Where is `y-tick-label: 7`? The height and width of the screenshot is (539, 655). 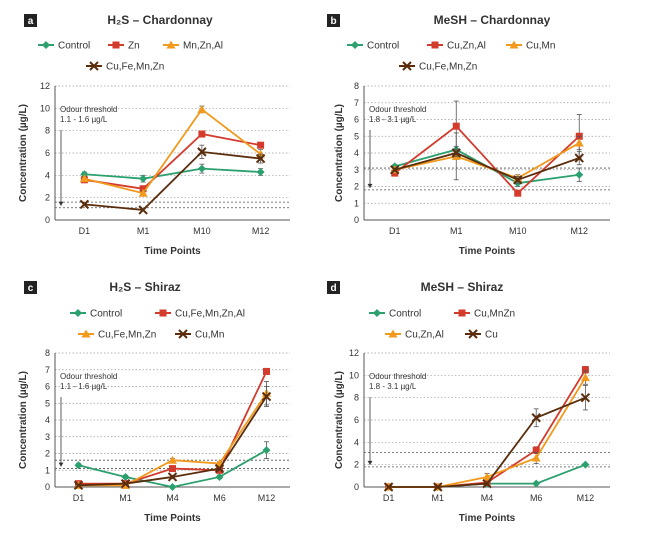
y-tick-label: 7 is located at coordinates (356, 103).